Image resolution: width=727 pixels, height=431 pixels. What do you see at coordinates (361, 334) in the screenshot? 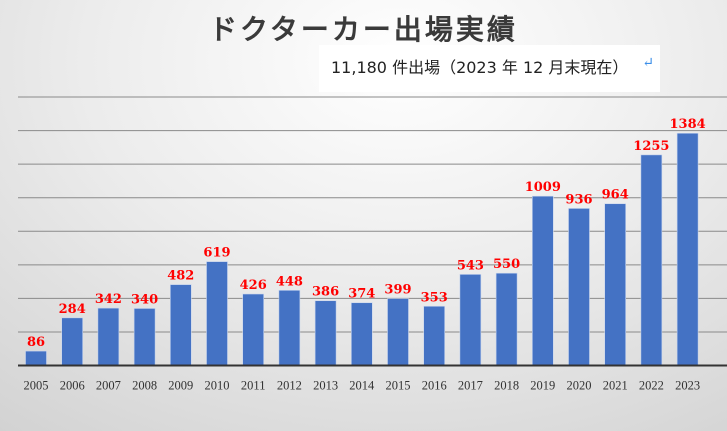
I see `bar-2014` at bounding box center [361, 334].